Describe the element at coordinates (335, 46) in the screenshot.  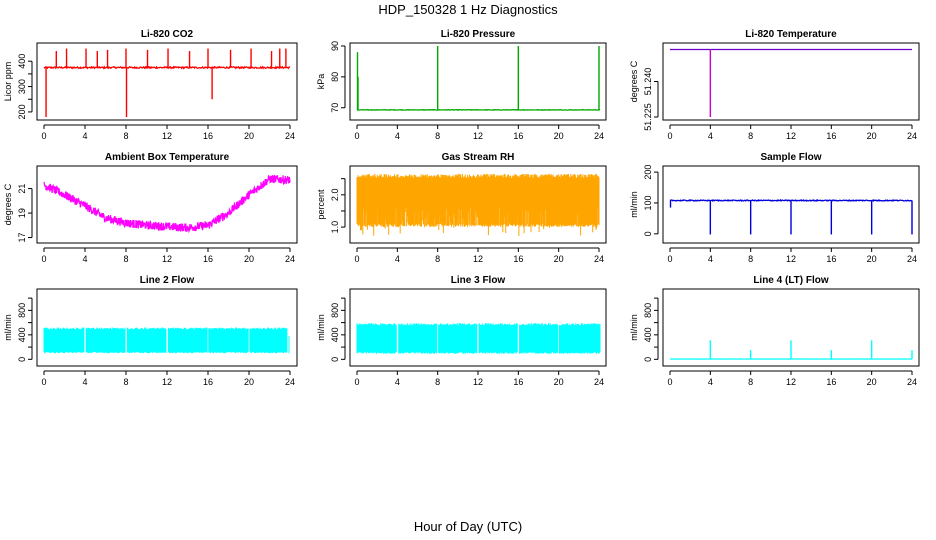
I see `y-tick-label: 90` at that location.